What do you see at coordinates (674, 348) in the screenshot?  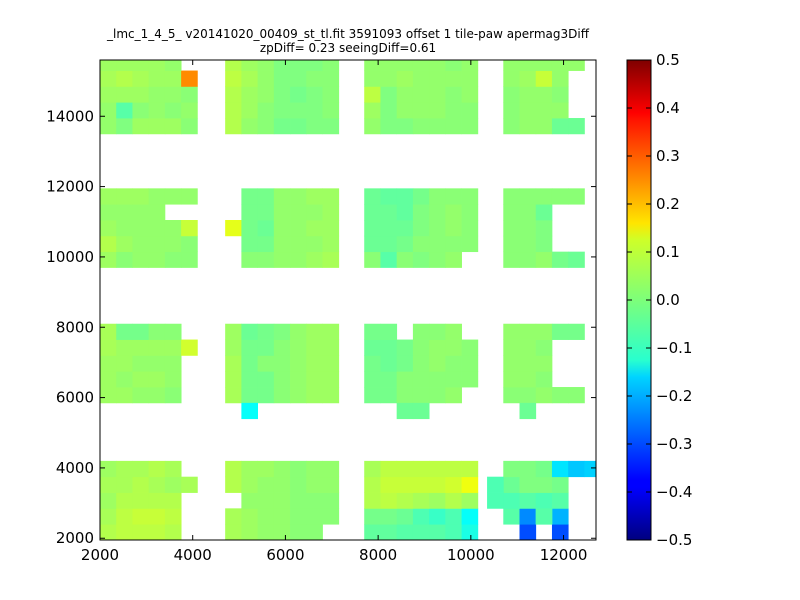 I see `colorbar-tick-label: −0.1` at bounding box center [674, 348].